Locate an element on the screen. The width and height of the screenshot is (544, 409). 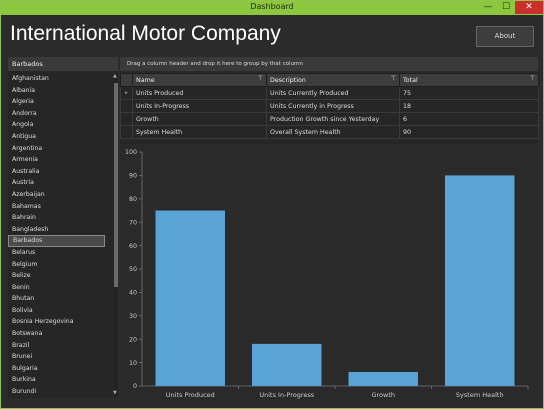
table-cell-name: Units Produced is located at coordinates (199, 93).